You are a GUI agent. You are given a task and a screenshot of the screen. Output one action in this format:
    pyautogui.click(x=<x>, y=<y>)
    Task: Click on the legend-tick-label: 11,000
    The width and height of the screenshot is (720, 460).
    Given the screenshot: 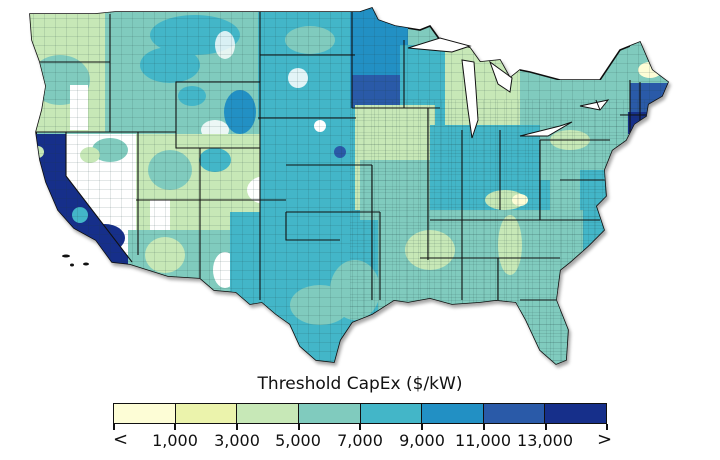 What is the action you would take?
    pyautogui.click(x=483, y=440)
    